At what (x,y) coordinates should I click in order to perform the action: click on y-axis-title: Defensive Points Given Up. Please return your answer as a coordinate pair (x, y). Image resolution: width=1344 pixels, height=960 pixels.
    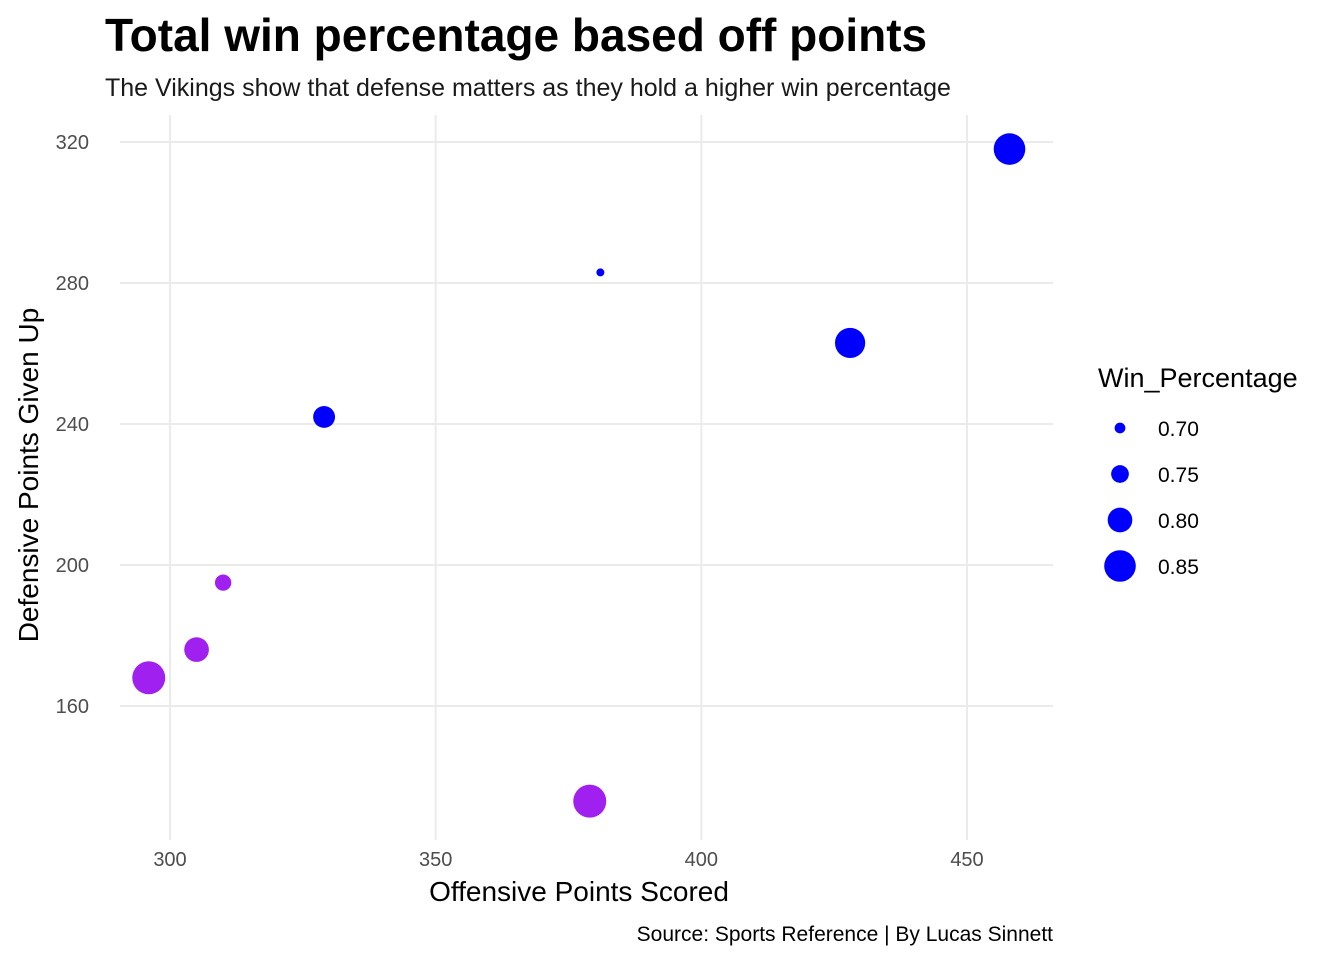
    Looking at the image, I should click on (28, 475).